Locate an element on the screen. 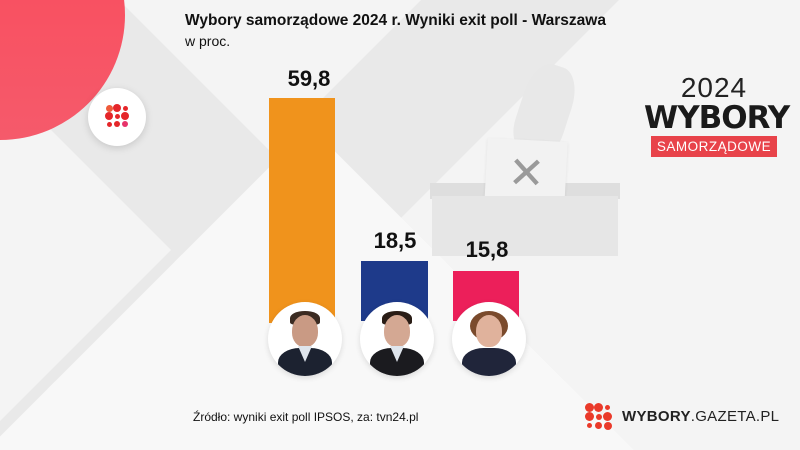 The image size is (800, 450). footer-logo: WYBORY.GAZETA.PL is located at coordinates (682, 416).